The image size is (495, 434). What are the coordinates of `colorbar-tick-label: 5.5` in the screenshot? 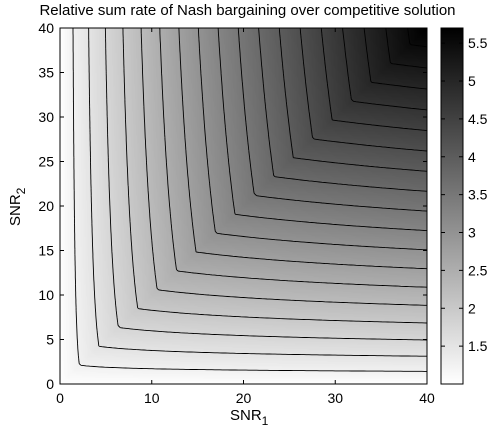 It's located at (478, 43).